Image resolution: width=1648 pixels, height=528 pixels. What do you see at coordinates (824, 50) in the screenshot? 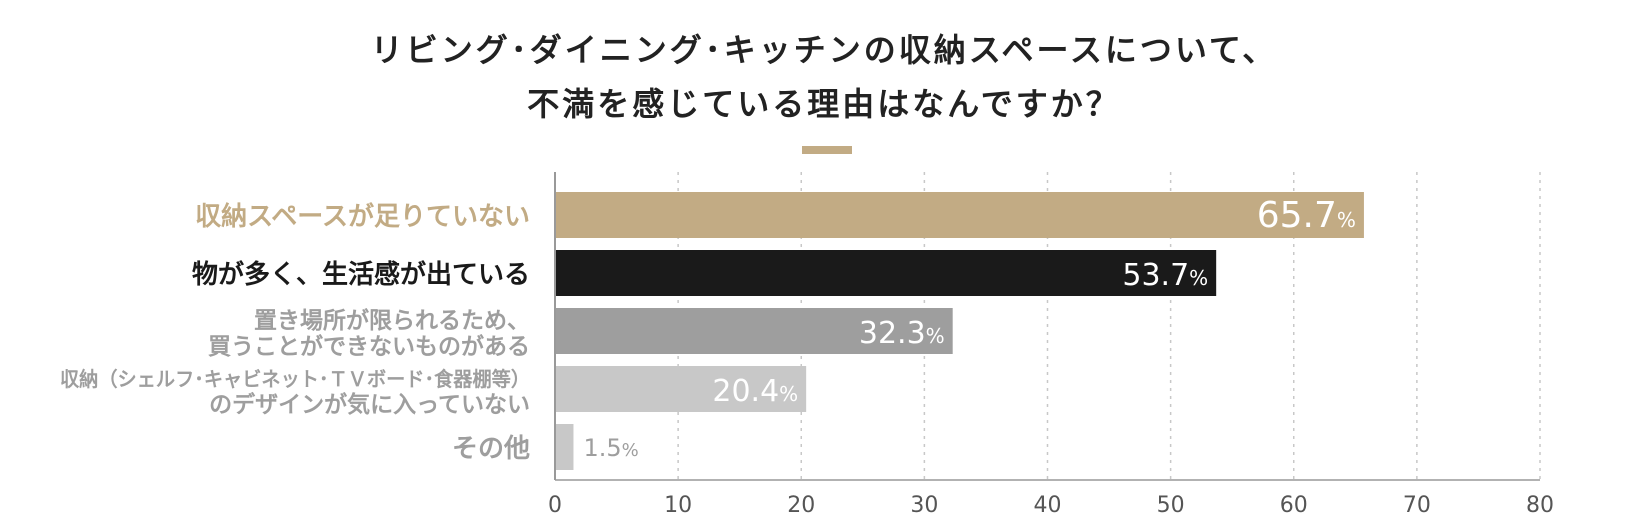
I see `chart-title-line-1: リビング･ダイニング･キッチンの収納スペースについて、` at bounding box center [824, 50].